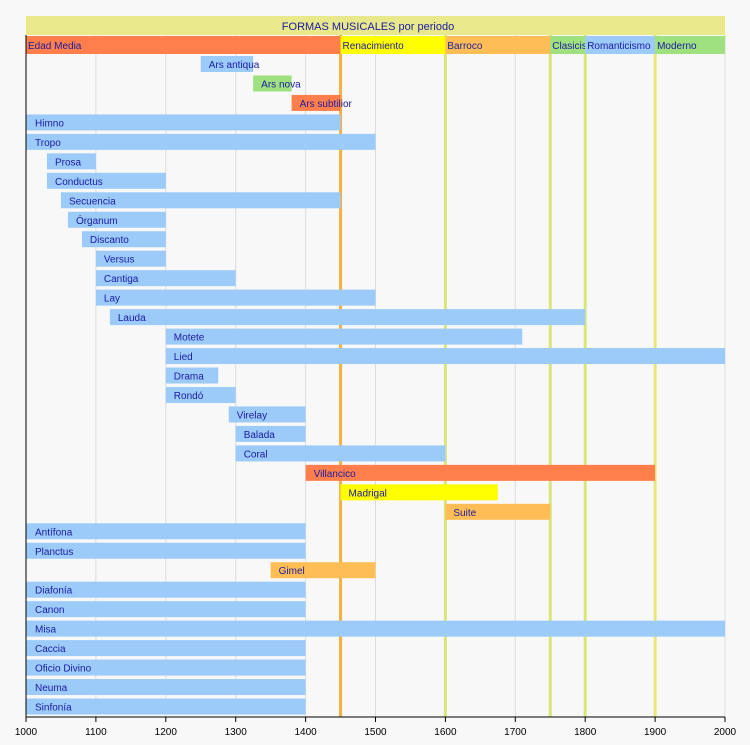 Image resolution: width=750 pixels, height=745 pixels. I want to click on x-tick-label: 1600, so click(445, 732).